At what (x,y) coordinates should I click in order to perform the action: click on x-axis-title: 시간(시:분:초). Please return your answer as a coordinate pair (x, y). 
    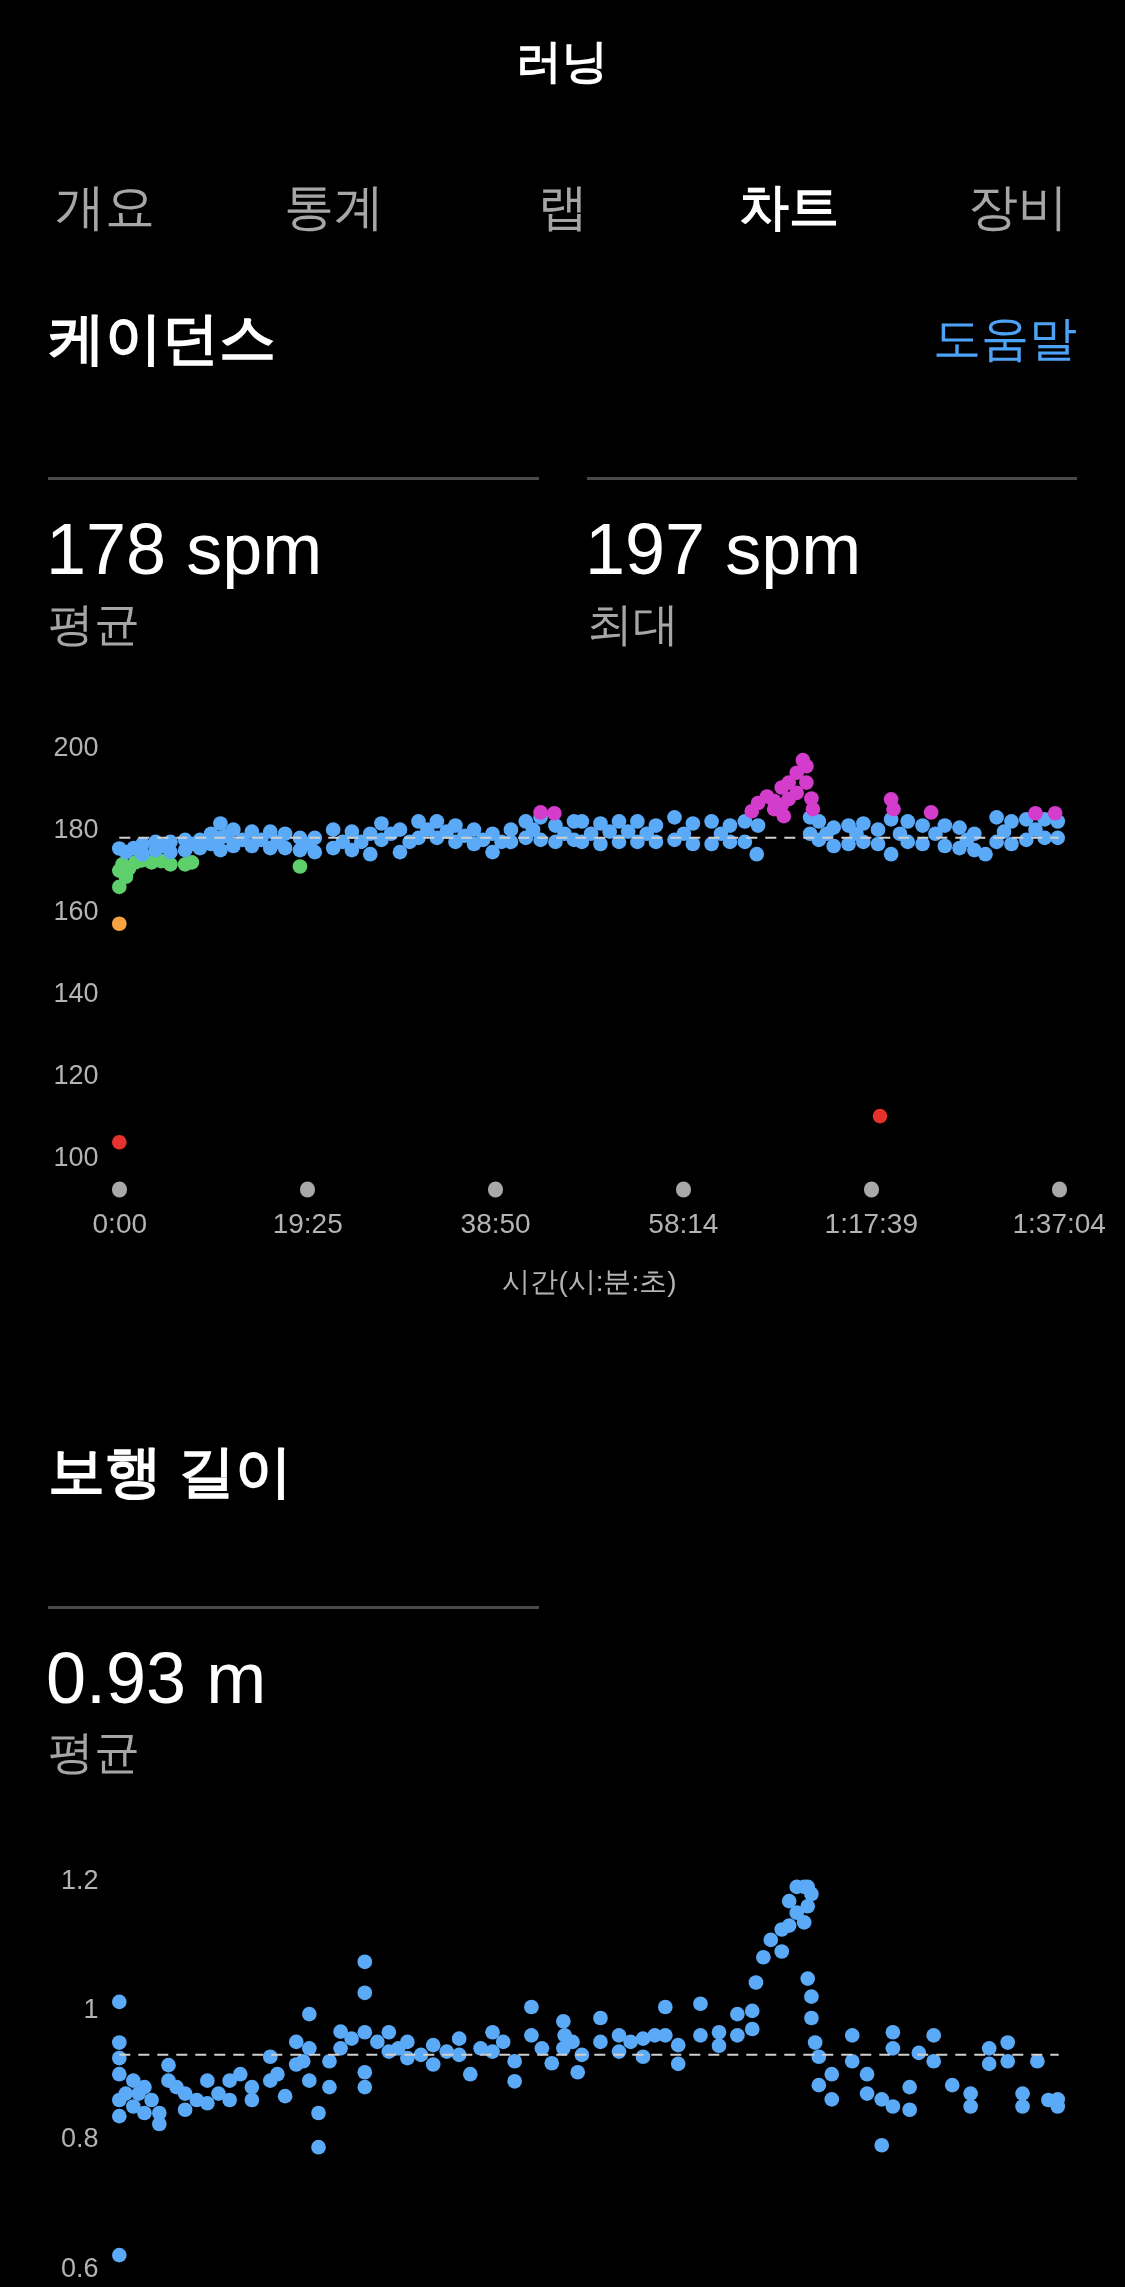
    Looking at the image, I should click on (589, 1281).